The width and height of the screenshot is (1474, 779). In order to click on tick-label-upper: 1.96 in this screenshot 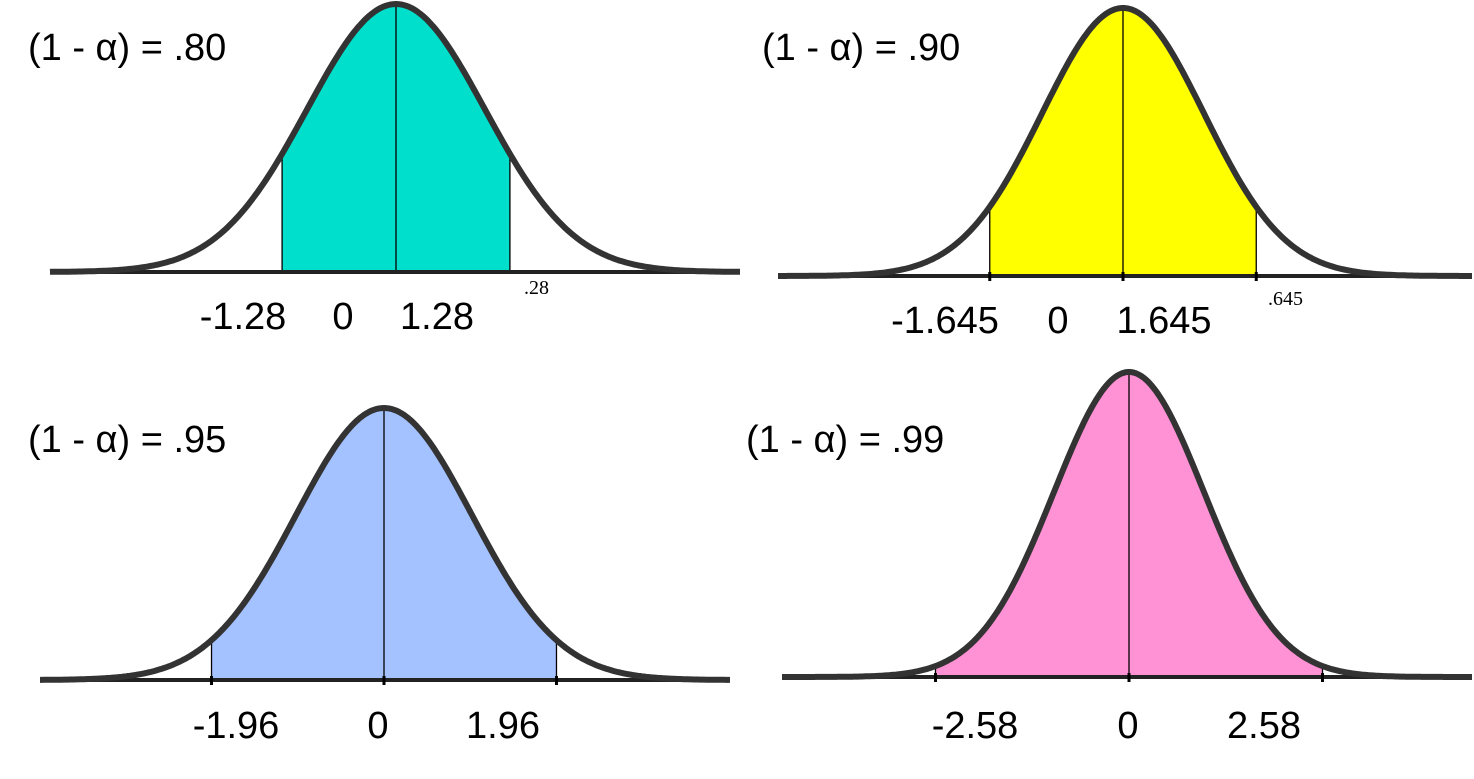, I will do `click(503, 726)`.